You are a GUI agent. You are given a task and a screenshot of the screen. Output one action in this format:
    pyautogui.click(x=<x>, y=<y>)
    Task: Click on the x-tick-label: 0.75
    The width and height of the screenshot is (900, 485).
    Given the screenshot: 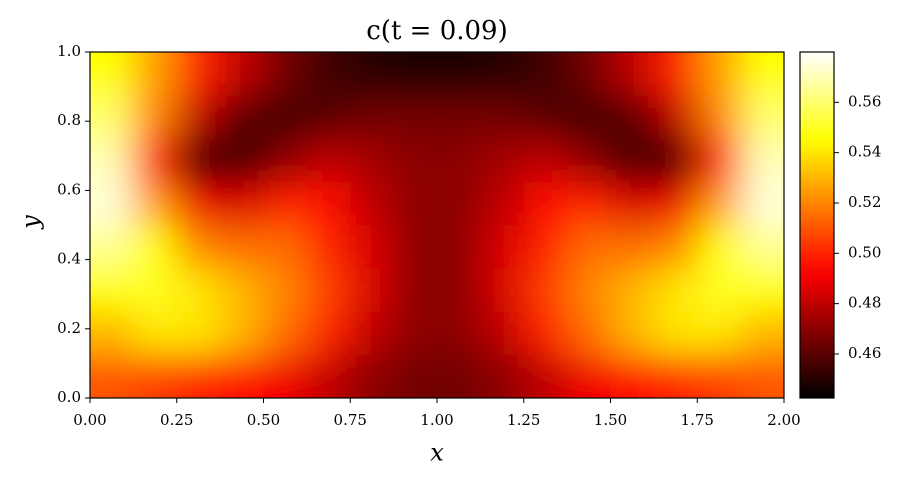 What is the action you would take?
    pyautogui.click(x=350, y=420)
    